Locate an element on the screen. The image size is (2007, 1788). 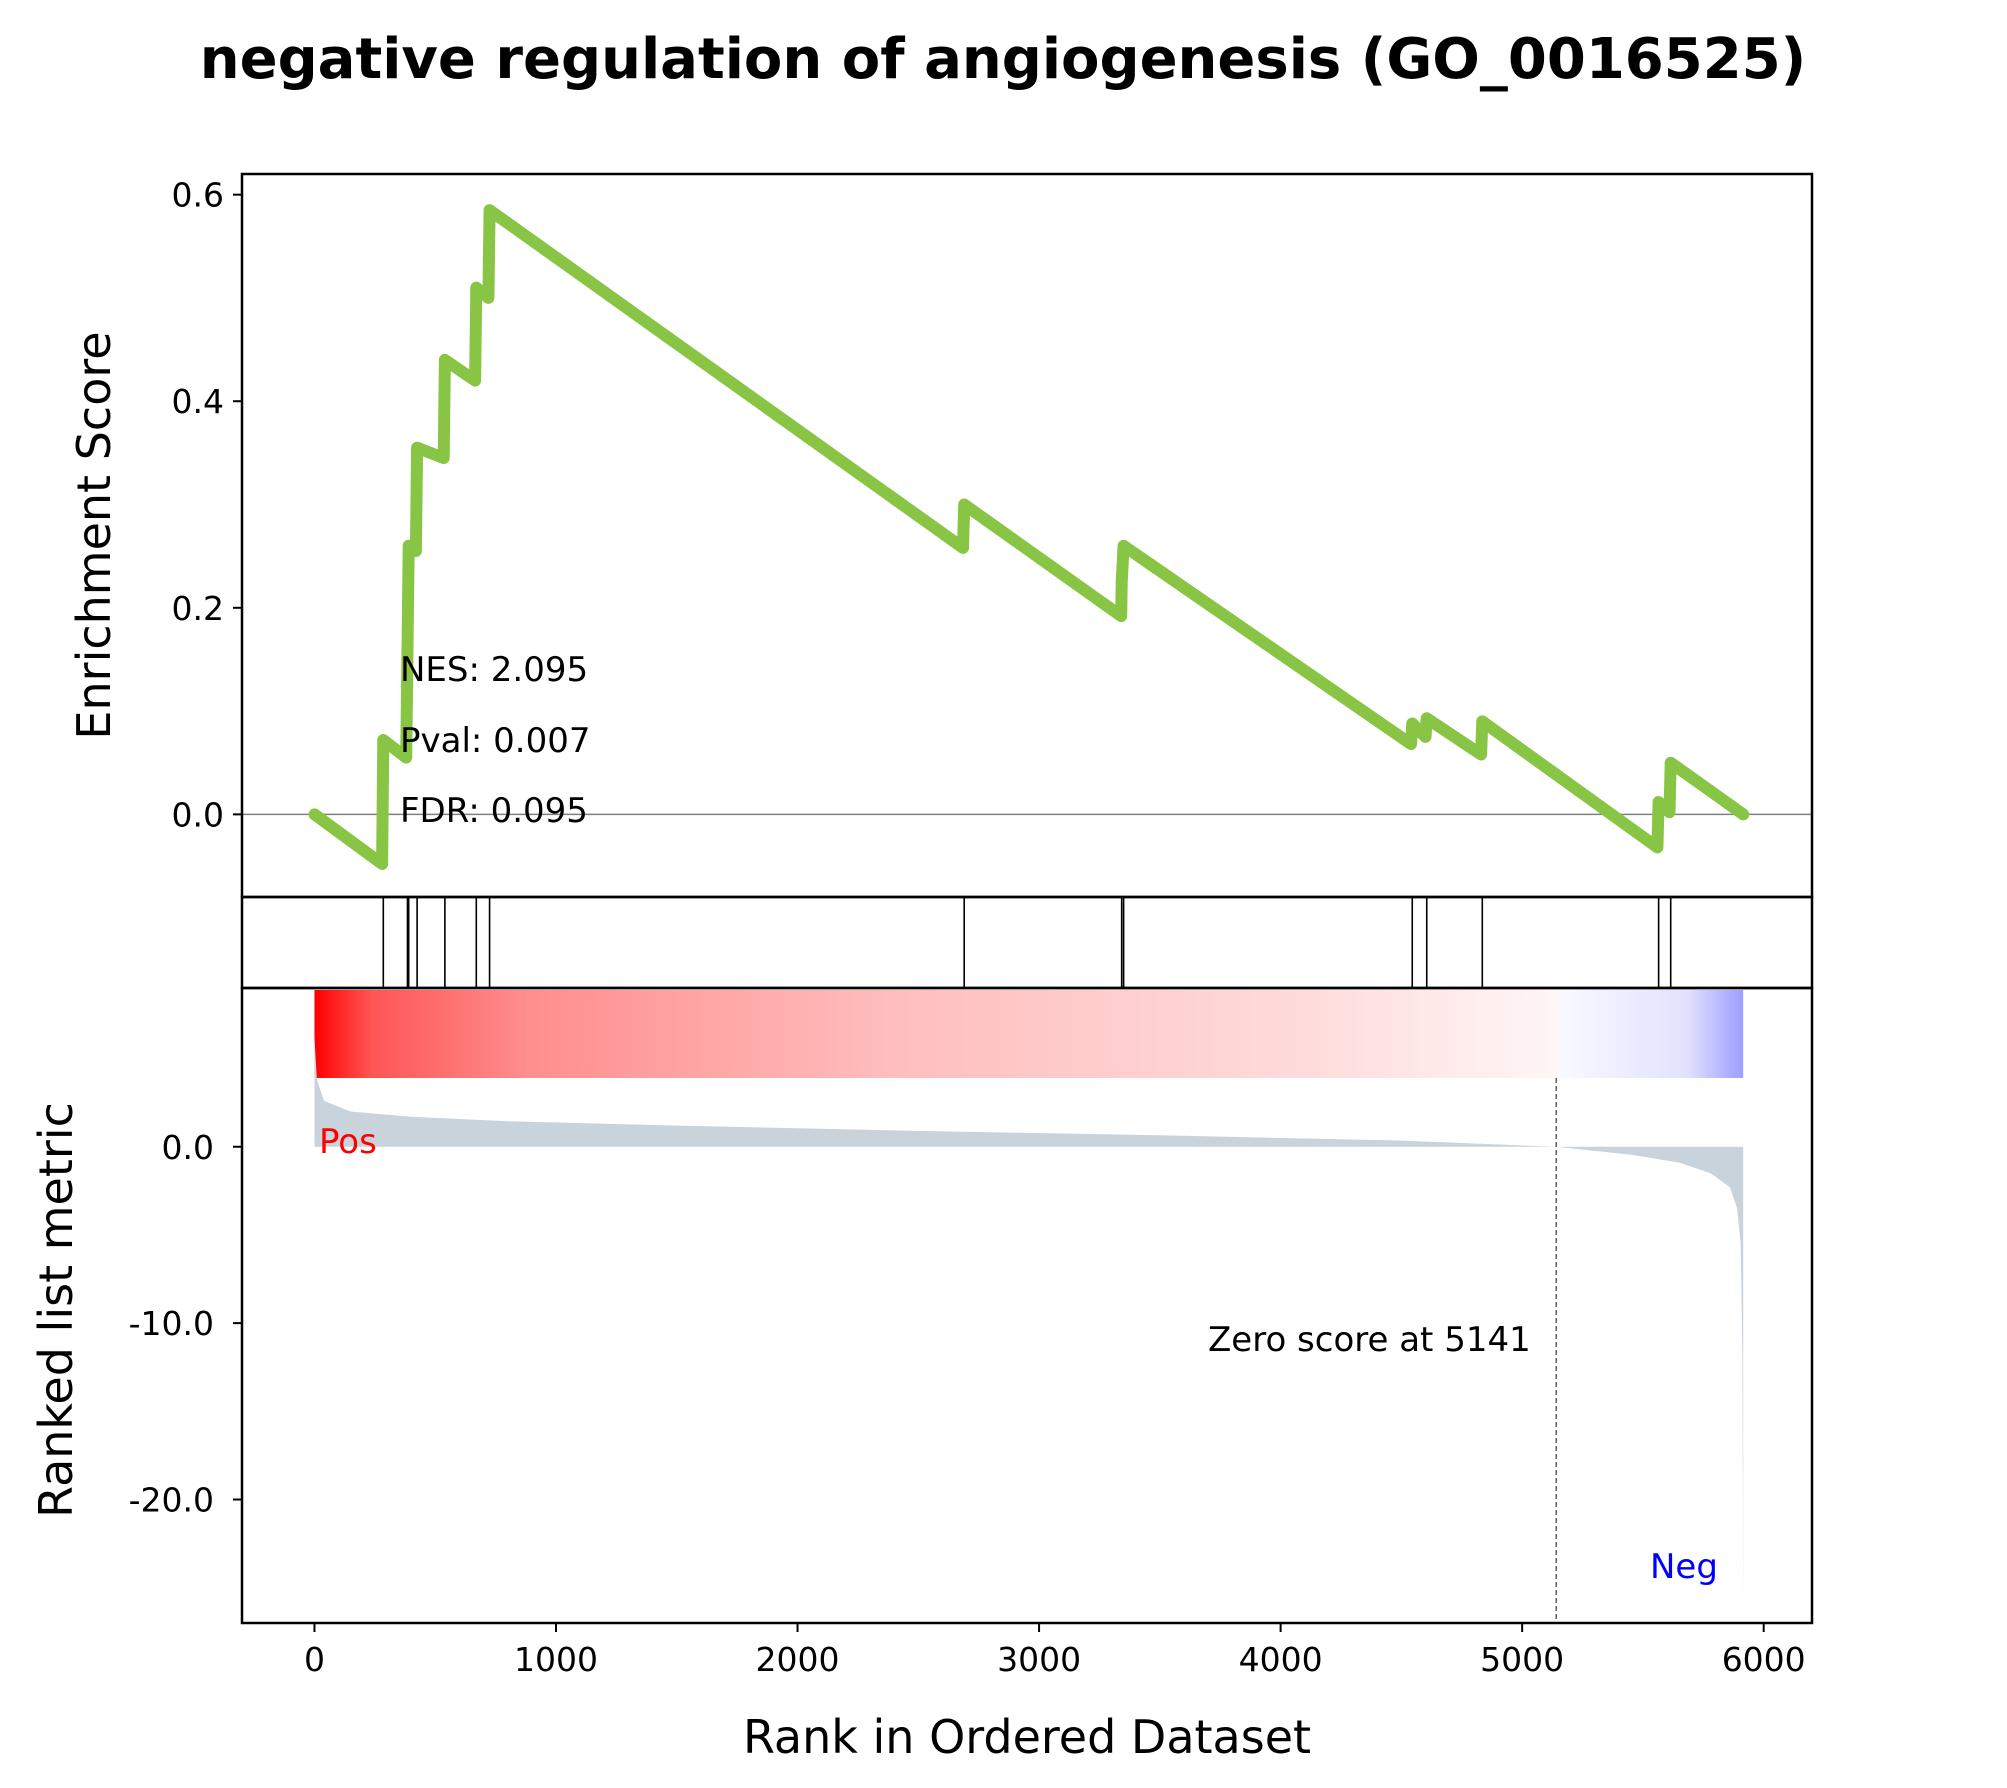
gene-hit-lines is located at coordinates (1027, 942).